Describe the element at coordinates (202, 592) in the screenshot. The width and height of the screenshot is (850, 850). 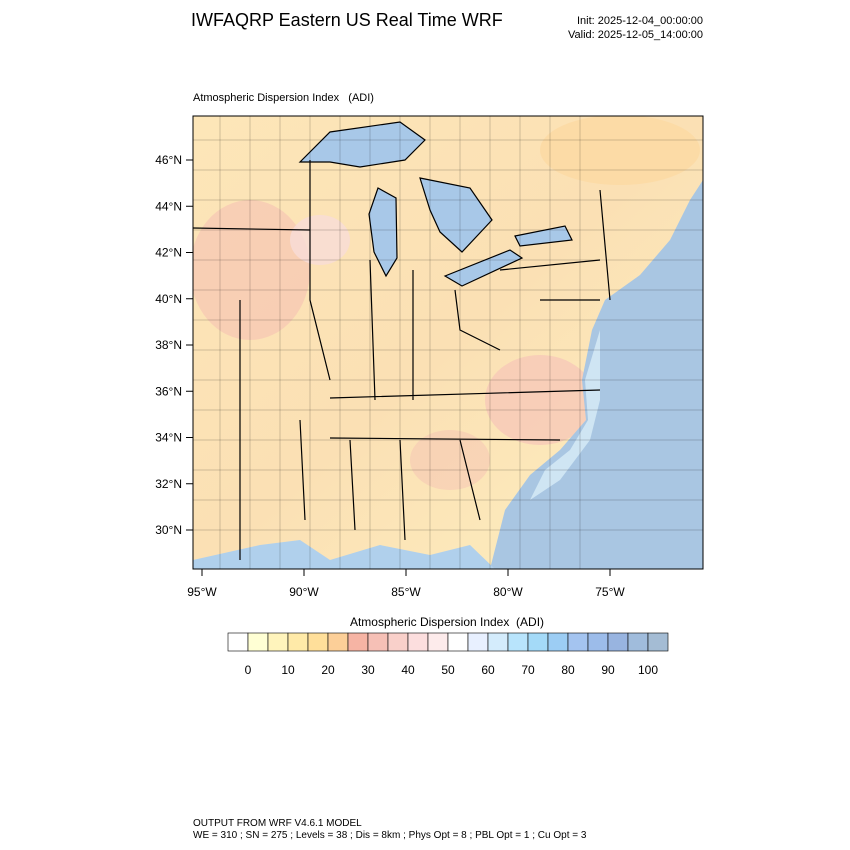
I see `lon-label: 95°W` at that location.